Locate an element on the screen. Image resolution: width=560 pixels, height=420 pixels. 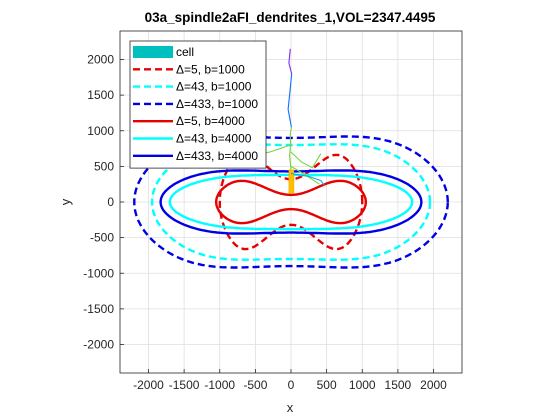
y-tick-label: -1000 is located at coordinates (98, 273).